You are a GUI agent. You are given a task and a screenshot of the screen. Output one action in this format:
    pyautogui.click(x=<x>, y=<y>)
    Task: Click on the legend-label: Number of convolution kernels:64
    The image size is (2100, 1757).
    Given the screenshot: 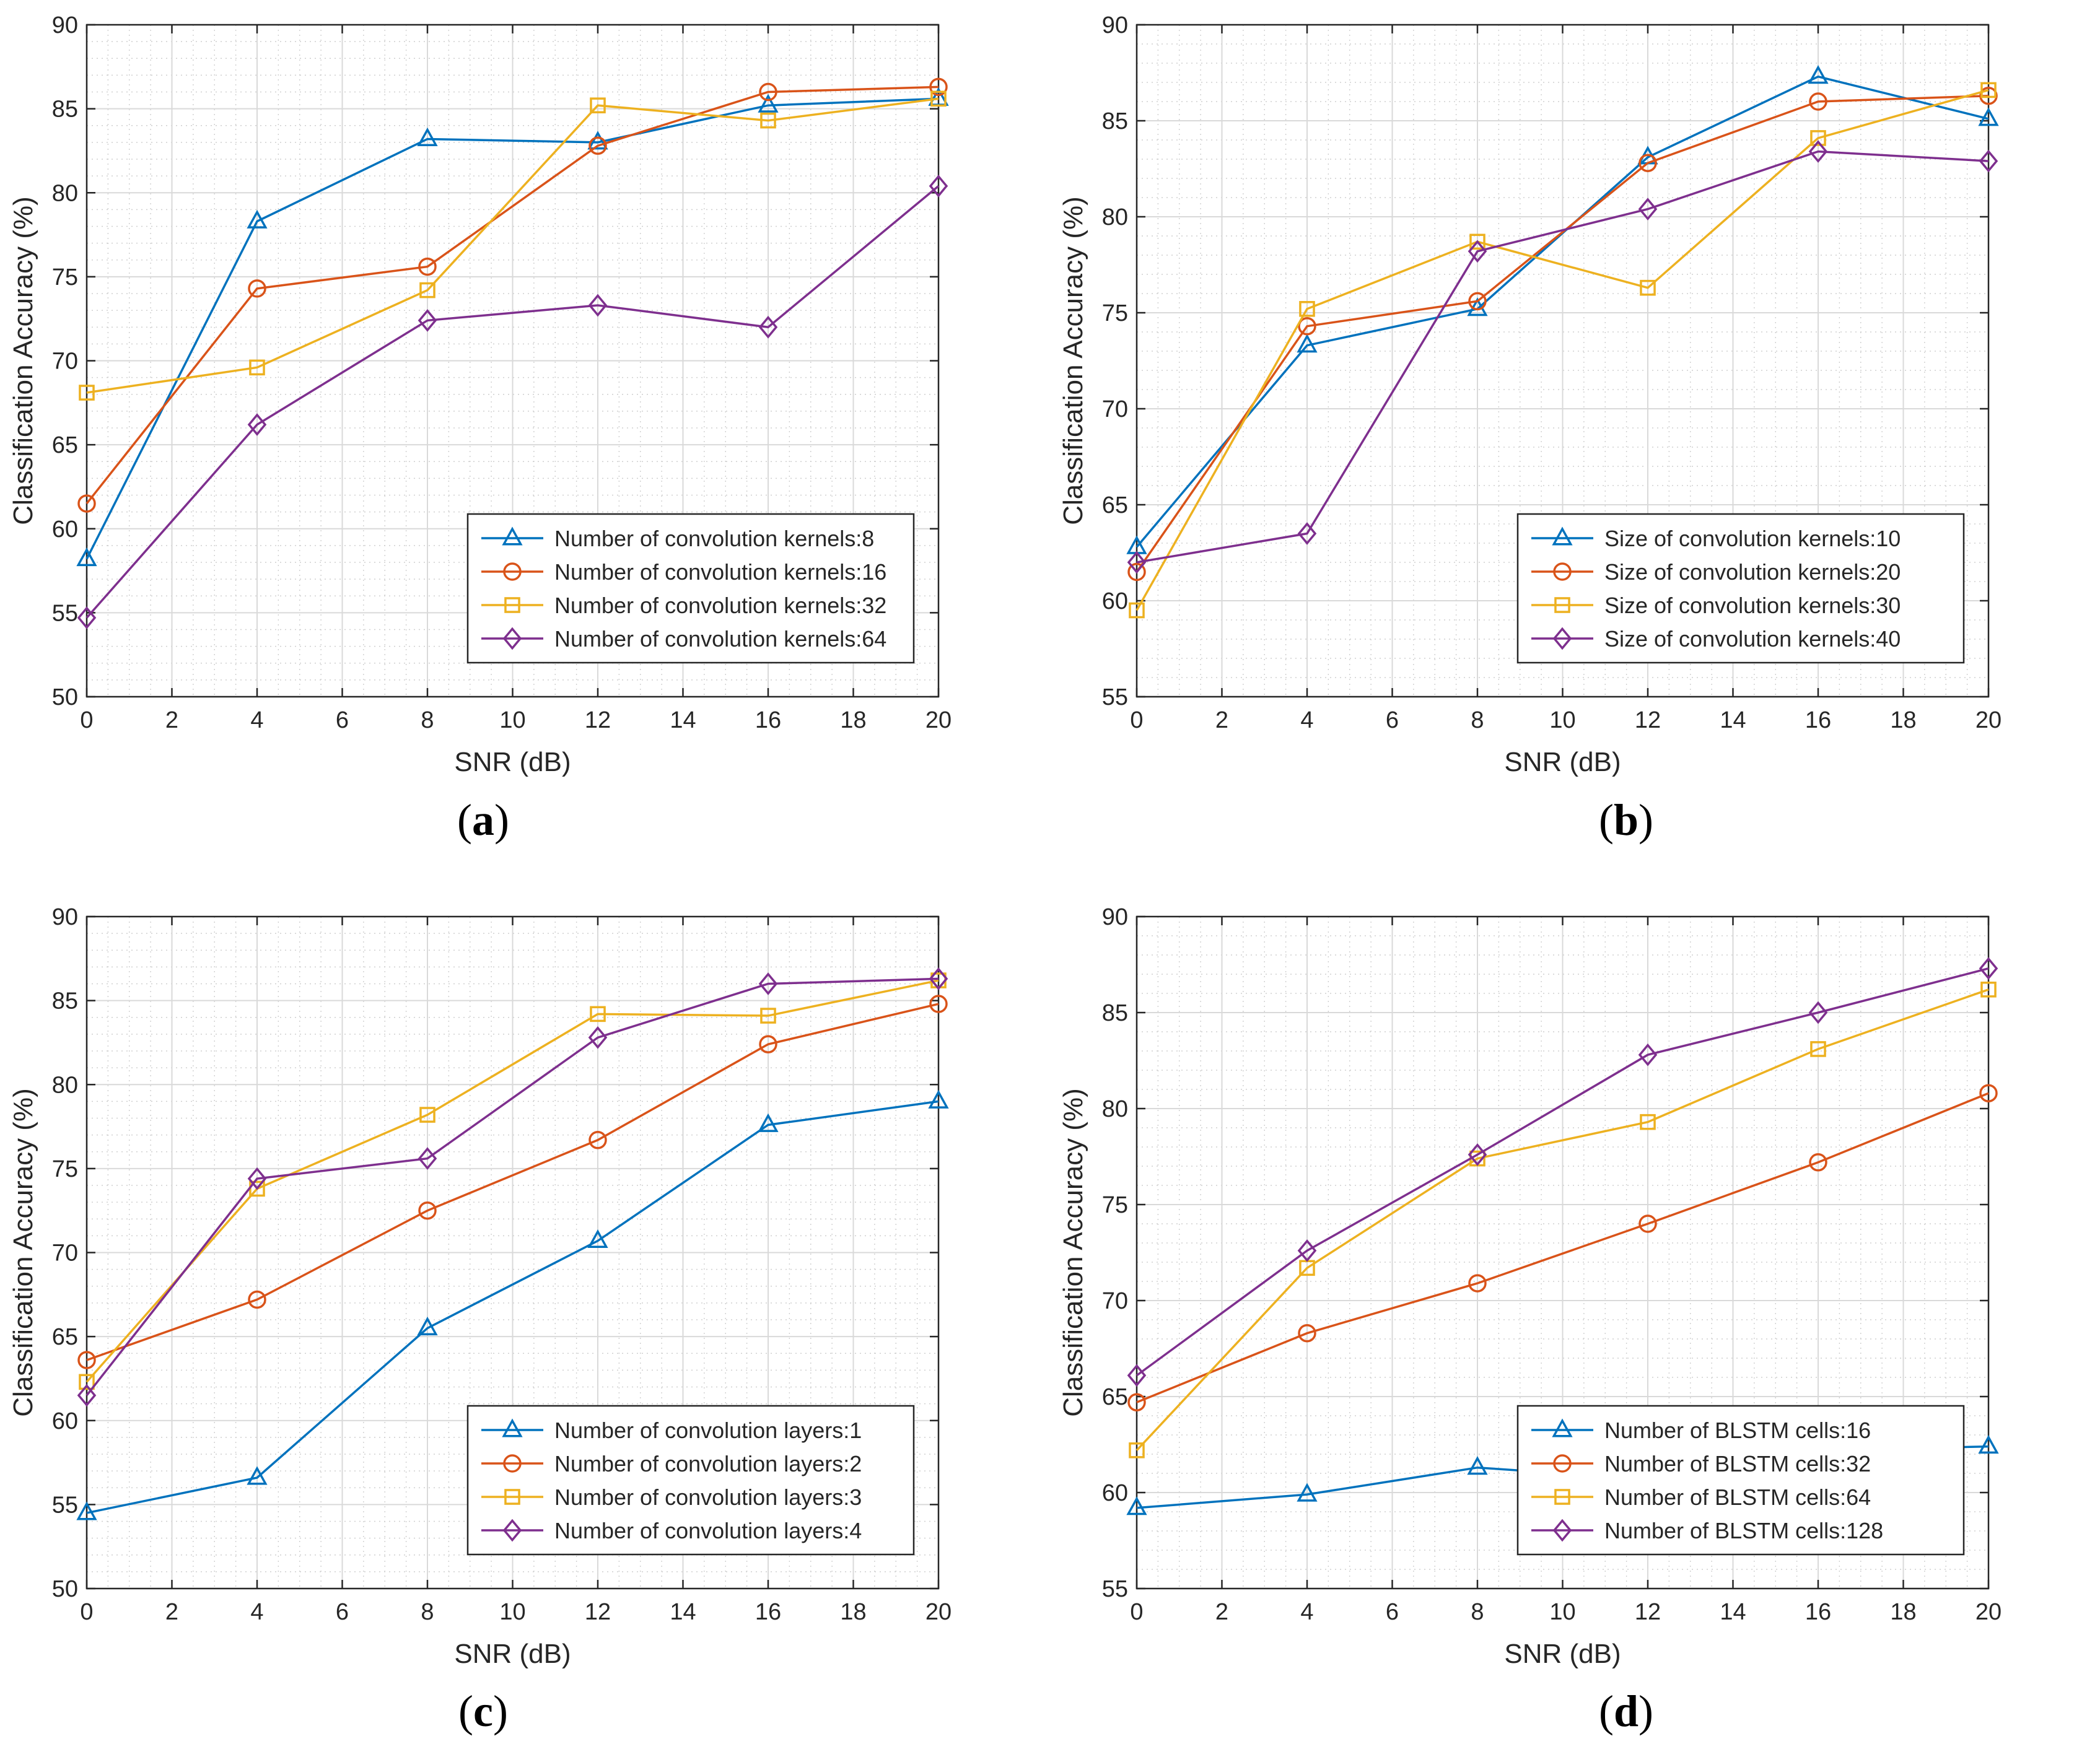 What is the action you would take?
    pyautogui.click(x=720, y=639)
    